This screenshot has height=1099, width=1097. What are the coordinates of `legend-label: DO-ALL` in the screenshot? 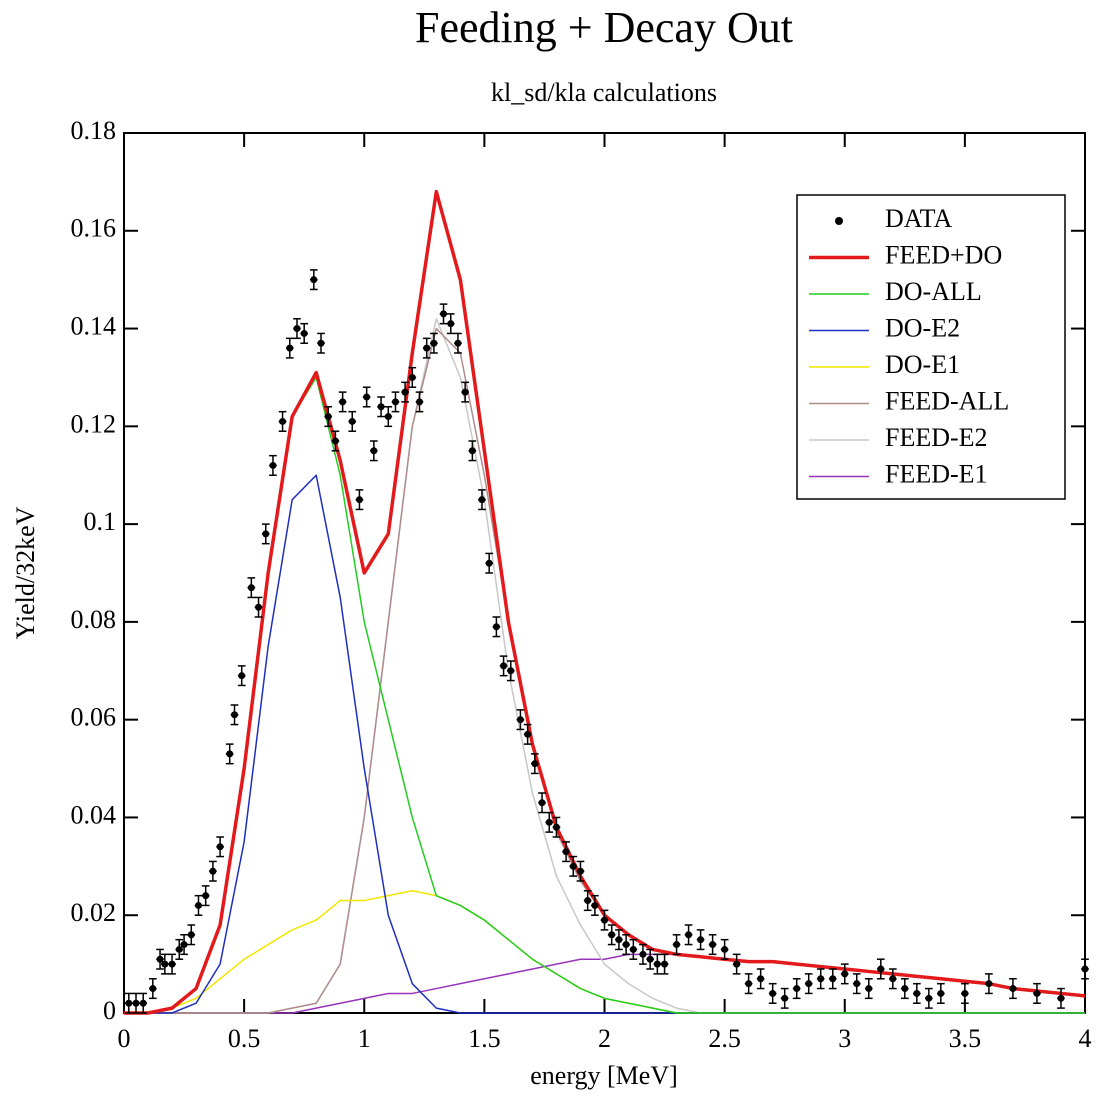 It's located at (933, 291).